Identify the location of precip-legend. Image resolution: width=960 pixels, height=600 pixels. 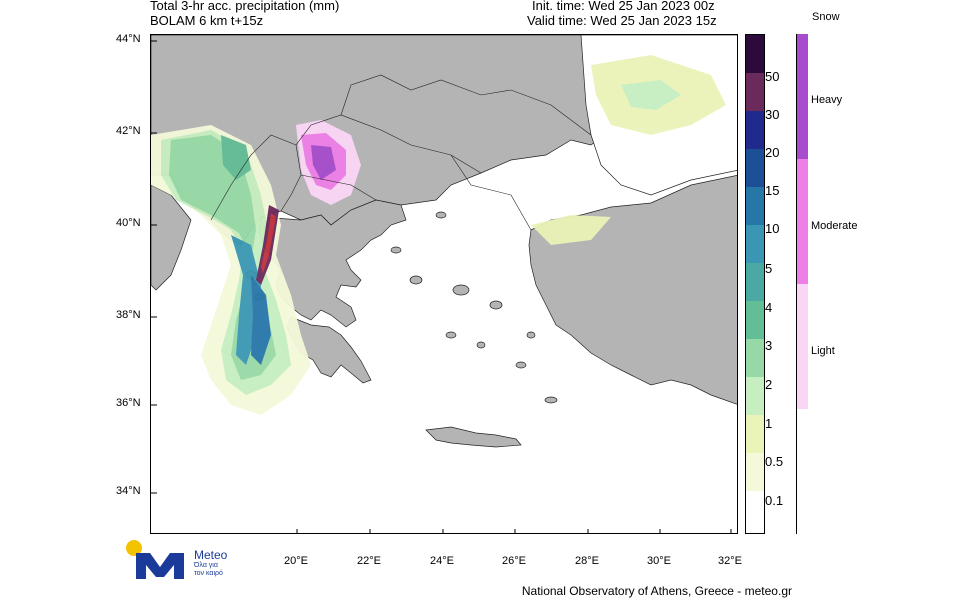
(755, 284).